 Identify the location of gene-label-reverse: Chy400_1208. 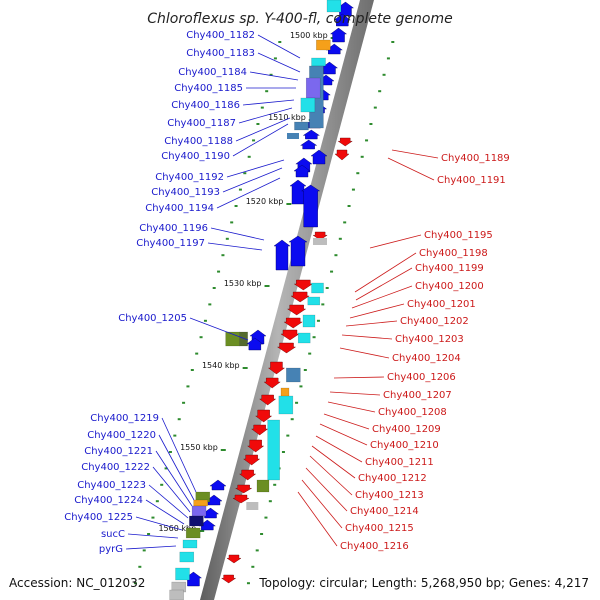
(412, 412).